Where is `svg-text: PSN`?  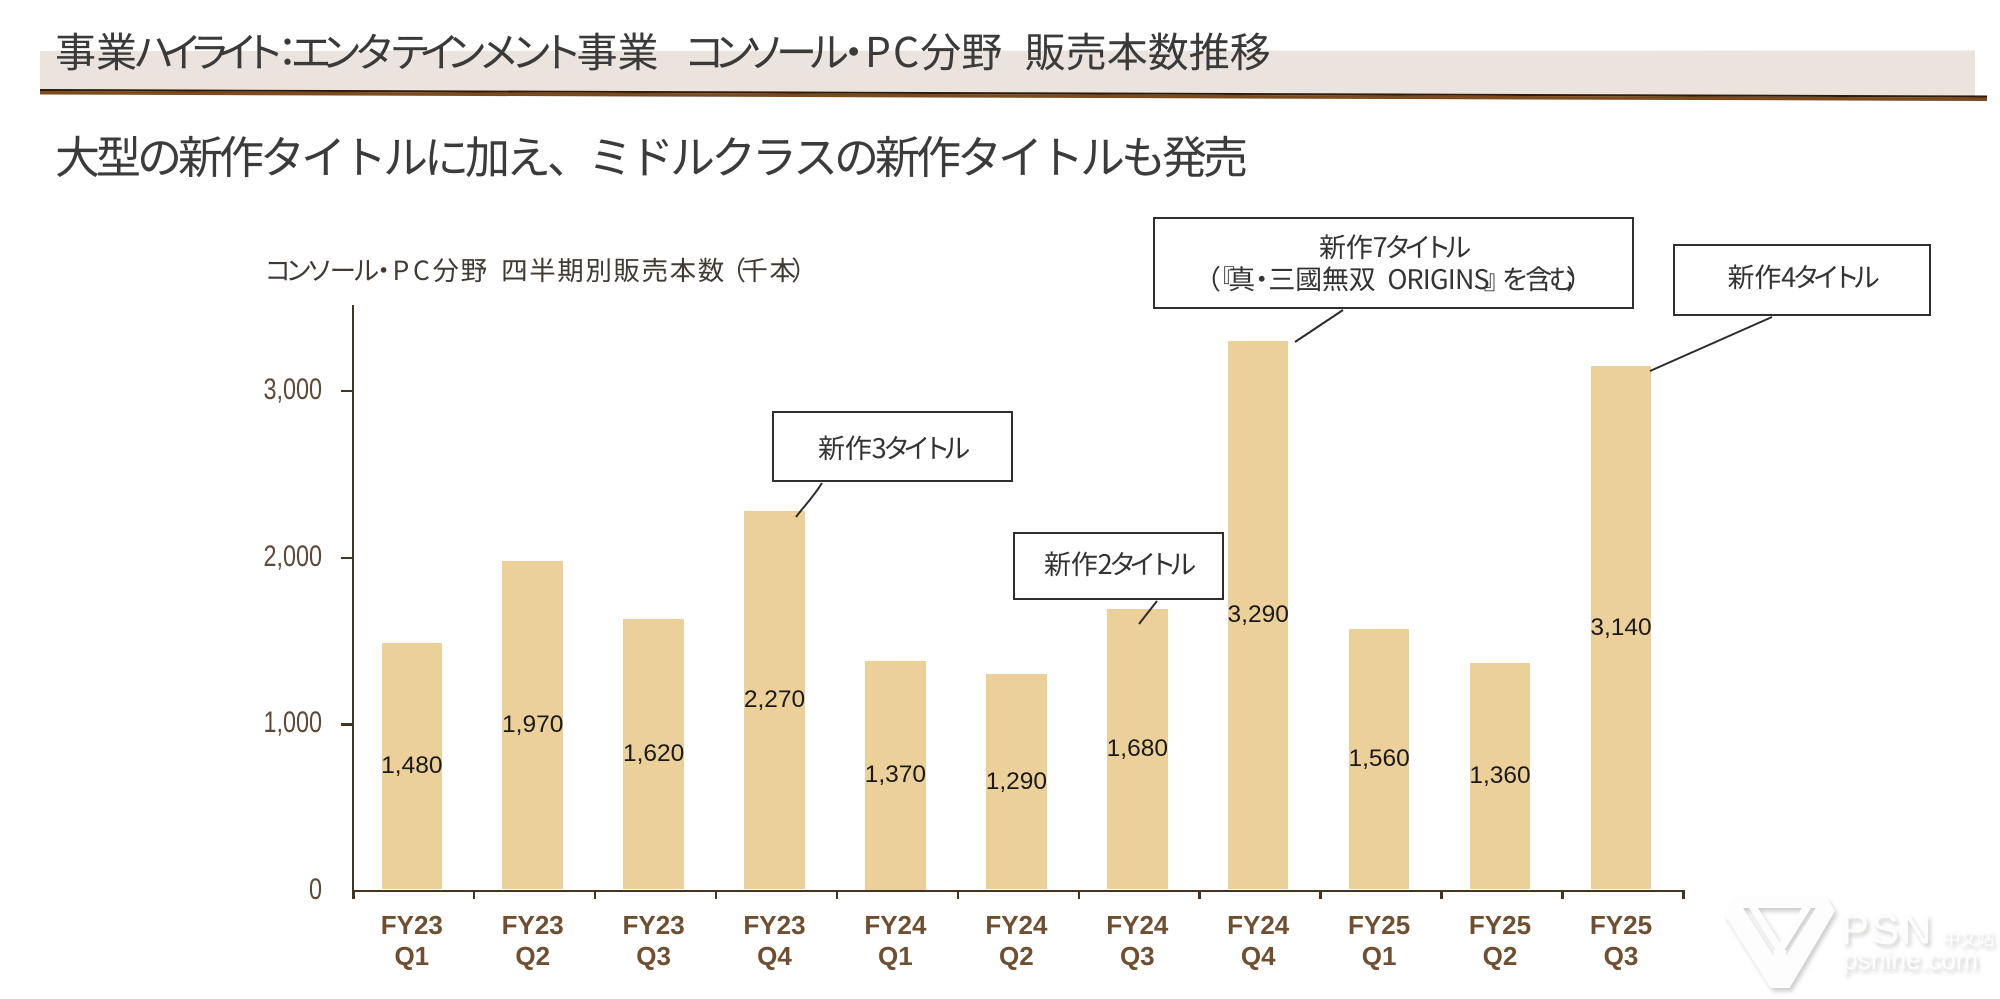 svg-text: PSN is located at coordinates (1887, 929).